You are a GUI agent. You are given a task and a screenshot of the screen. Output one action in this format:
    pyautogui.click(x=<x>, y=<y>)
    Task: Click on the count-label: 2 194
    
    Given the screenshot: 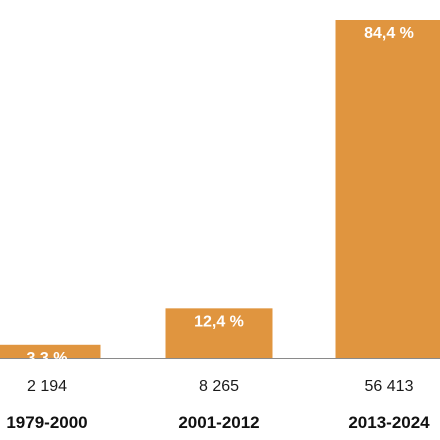 What is the action you would take?
    pyautogui.click(x=47, y=386)
    